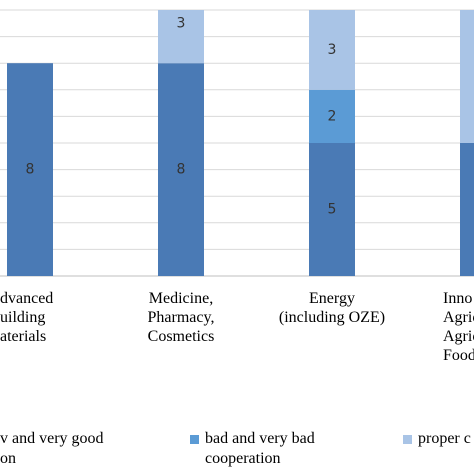 This screenshot has height=474, width=474. What do you see at coordinates (458, 336) in the screenshot?
I see `x-tick-label: Agricul` at bounding box center [458, 336].